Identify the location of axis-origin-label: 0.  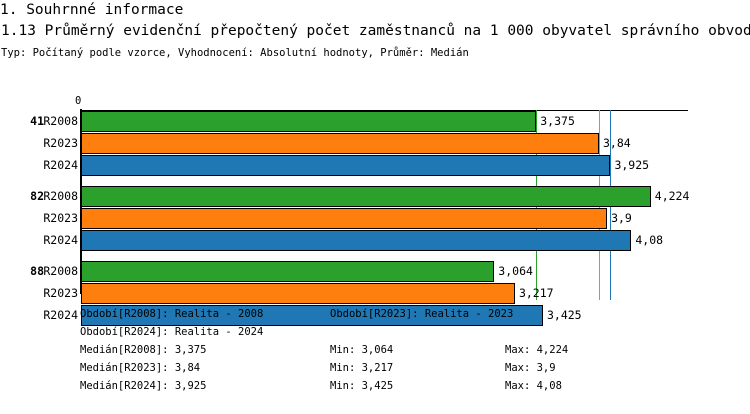
(78, 101).